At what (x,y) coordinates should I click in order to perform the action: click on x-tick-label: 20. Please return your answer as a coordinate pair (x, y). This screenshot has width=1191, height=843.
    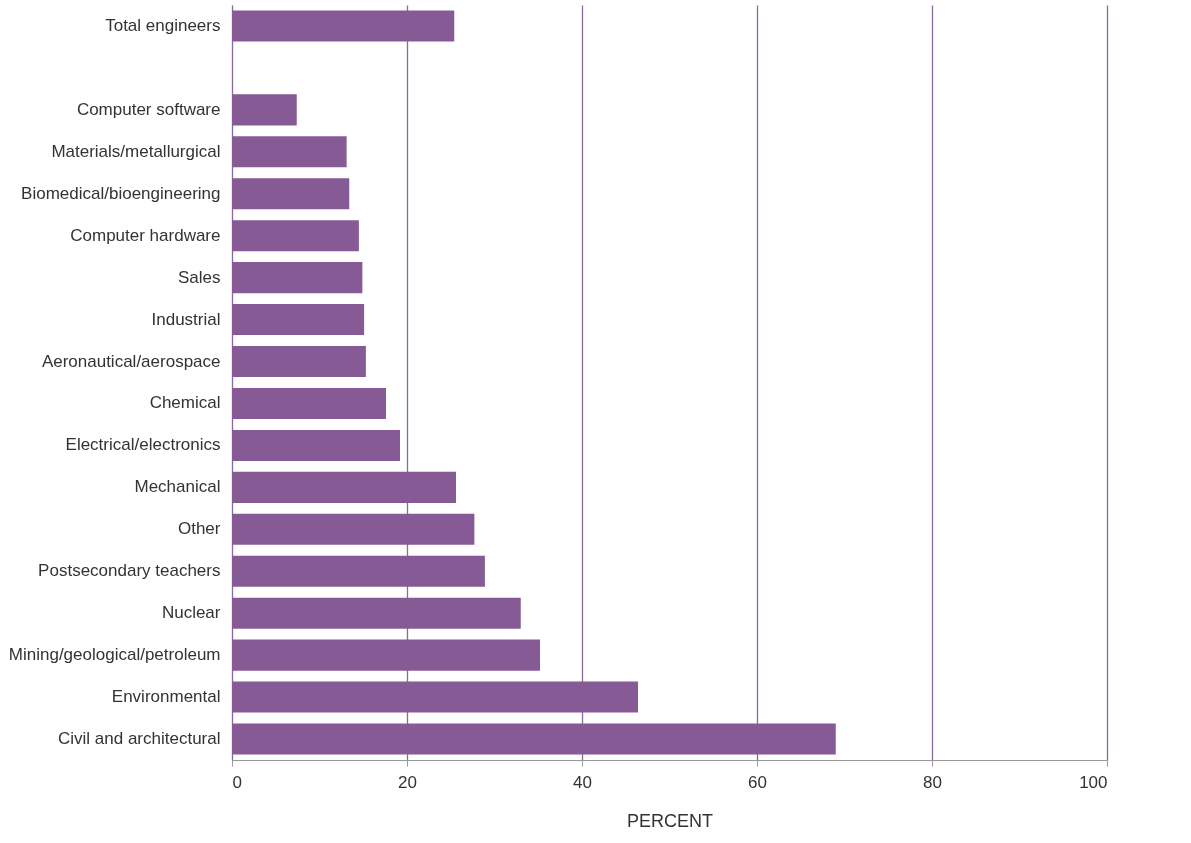
    Looking at the image, I should click on (407, 782).